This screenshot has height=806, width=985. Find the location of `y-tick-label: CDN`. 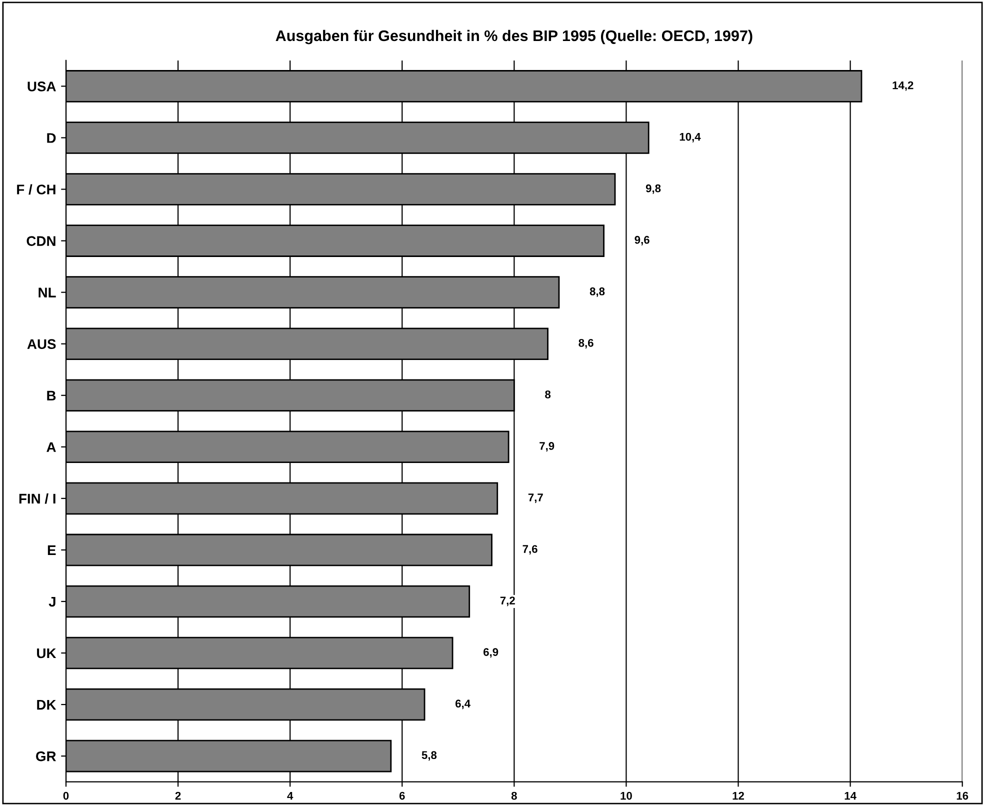

y-tick-label: CDN is located at coordinates (41, 241).